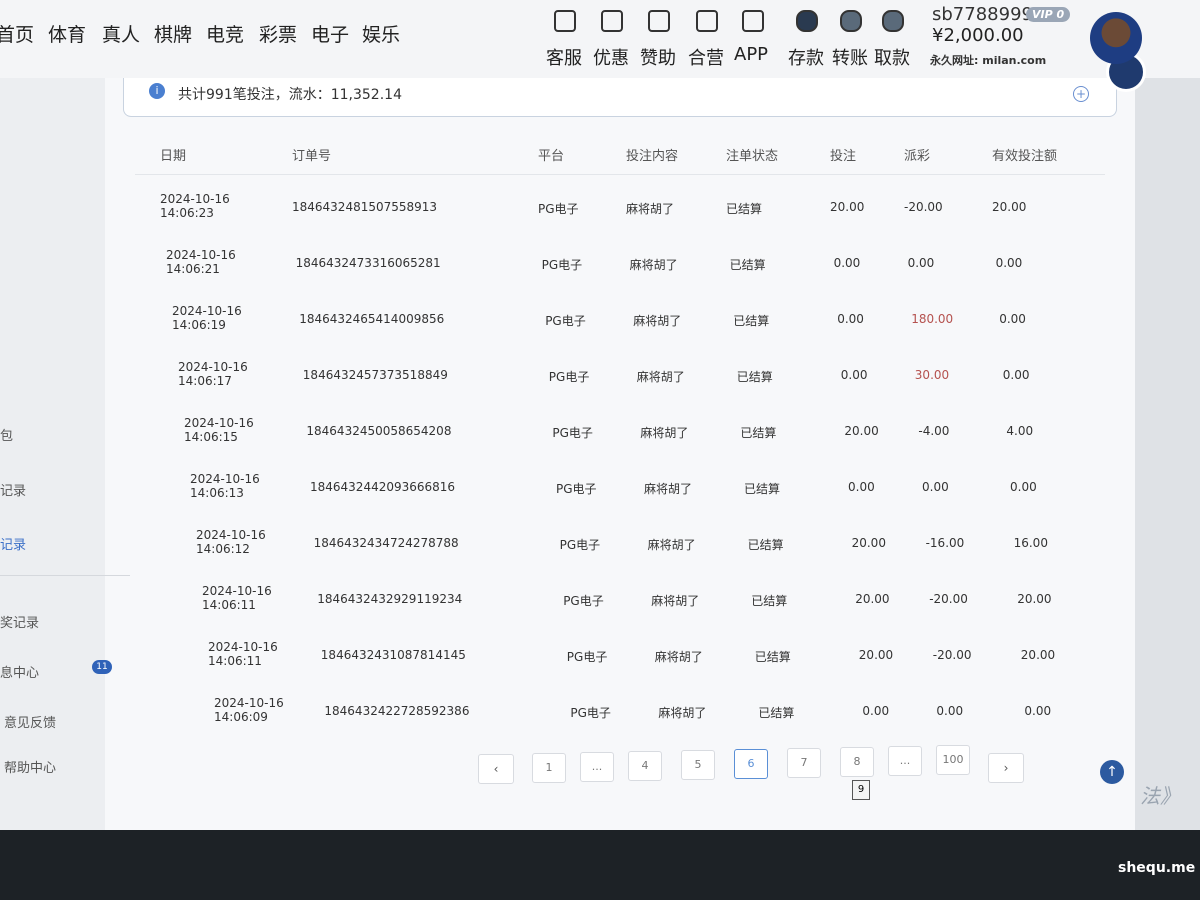  What do you see at coordinates (219, 430) in the screenshot?
I see `date-cell: 2024-10-16 14:06:15` at bounding box center [219, 430].